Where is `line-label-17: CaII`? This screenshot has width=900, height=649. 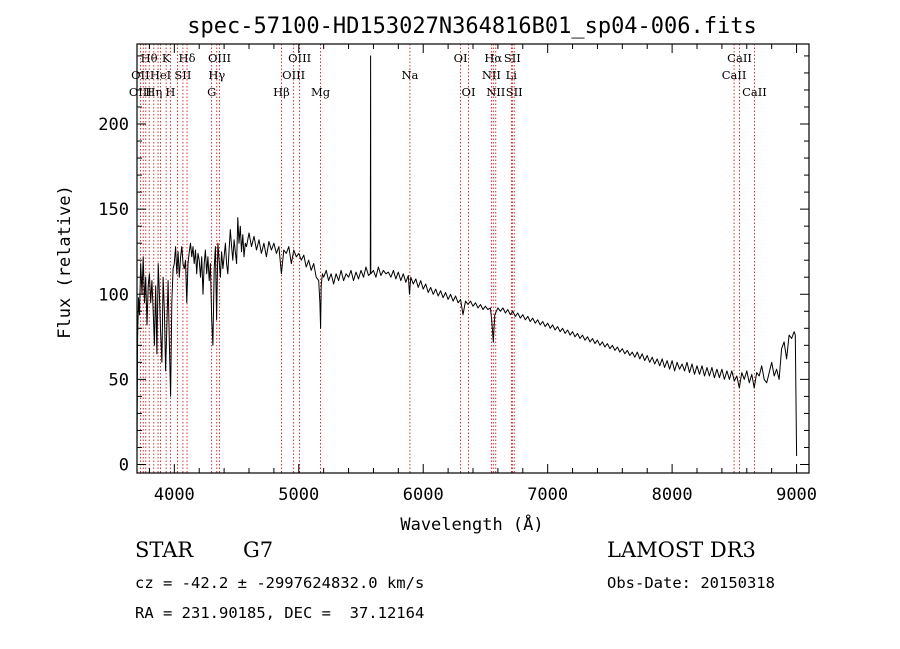 line-label-17: CaII is located at coordinates (734, 75).